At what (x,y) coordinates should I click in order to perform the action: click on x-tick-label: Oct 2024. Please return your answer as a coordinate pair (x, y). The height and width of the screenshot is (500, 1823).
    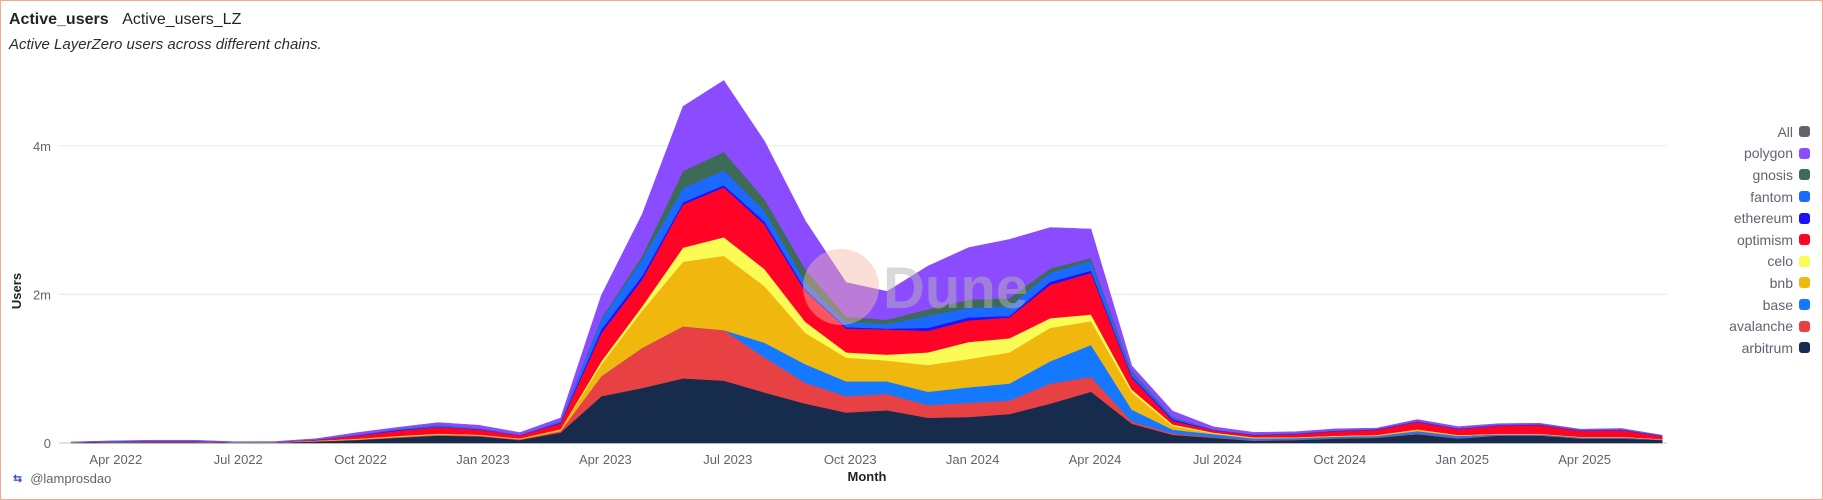
    Looking at the image, I should click on (1339, 459).